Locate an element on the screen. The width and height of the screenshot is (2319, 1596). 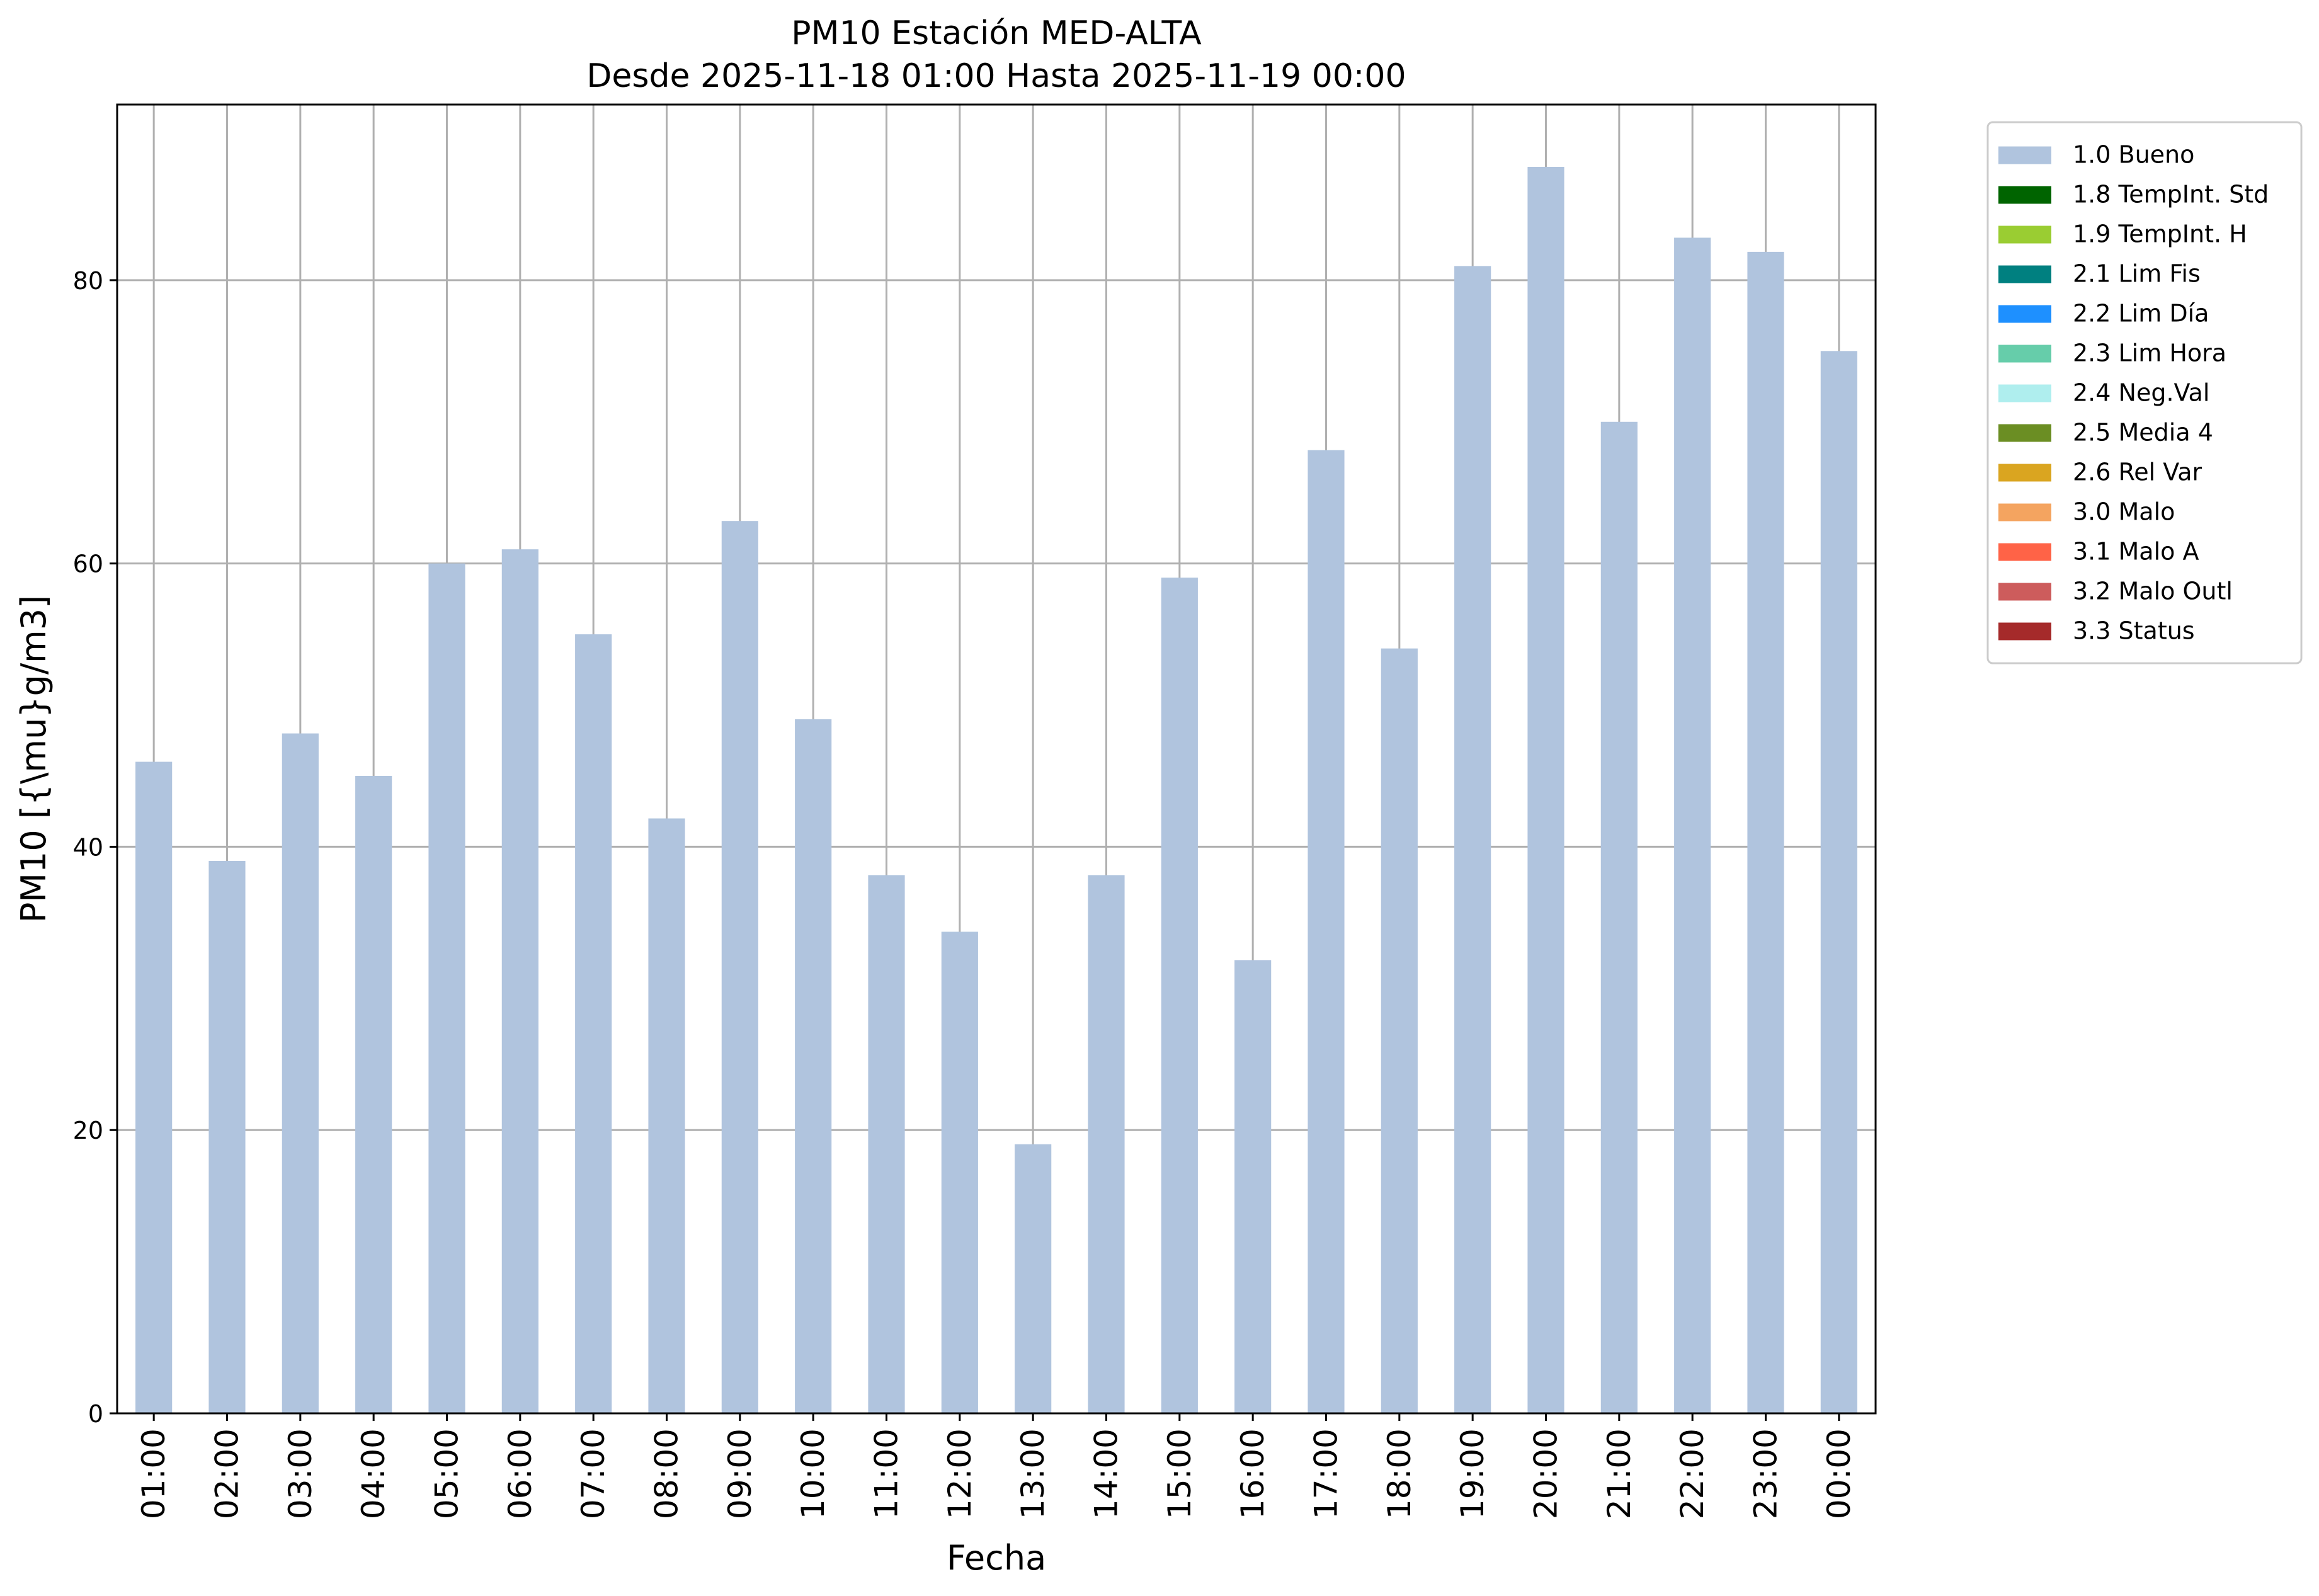
x-tick-label: 01:00 is located at coordinates (153, 1473).